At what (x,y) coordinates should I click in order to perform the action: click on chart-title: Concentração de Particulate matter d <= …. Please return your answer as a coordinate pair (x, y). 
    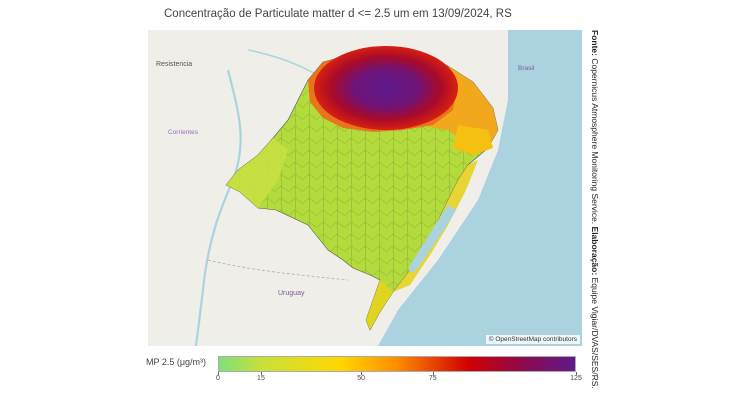
    Looking at the image, I should click on (338, 14).